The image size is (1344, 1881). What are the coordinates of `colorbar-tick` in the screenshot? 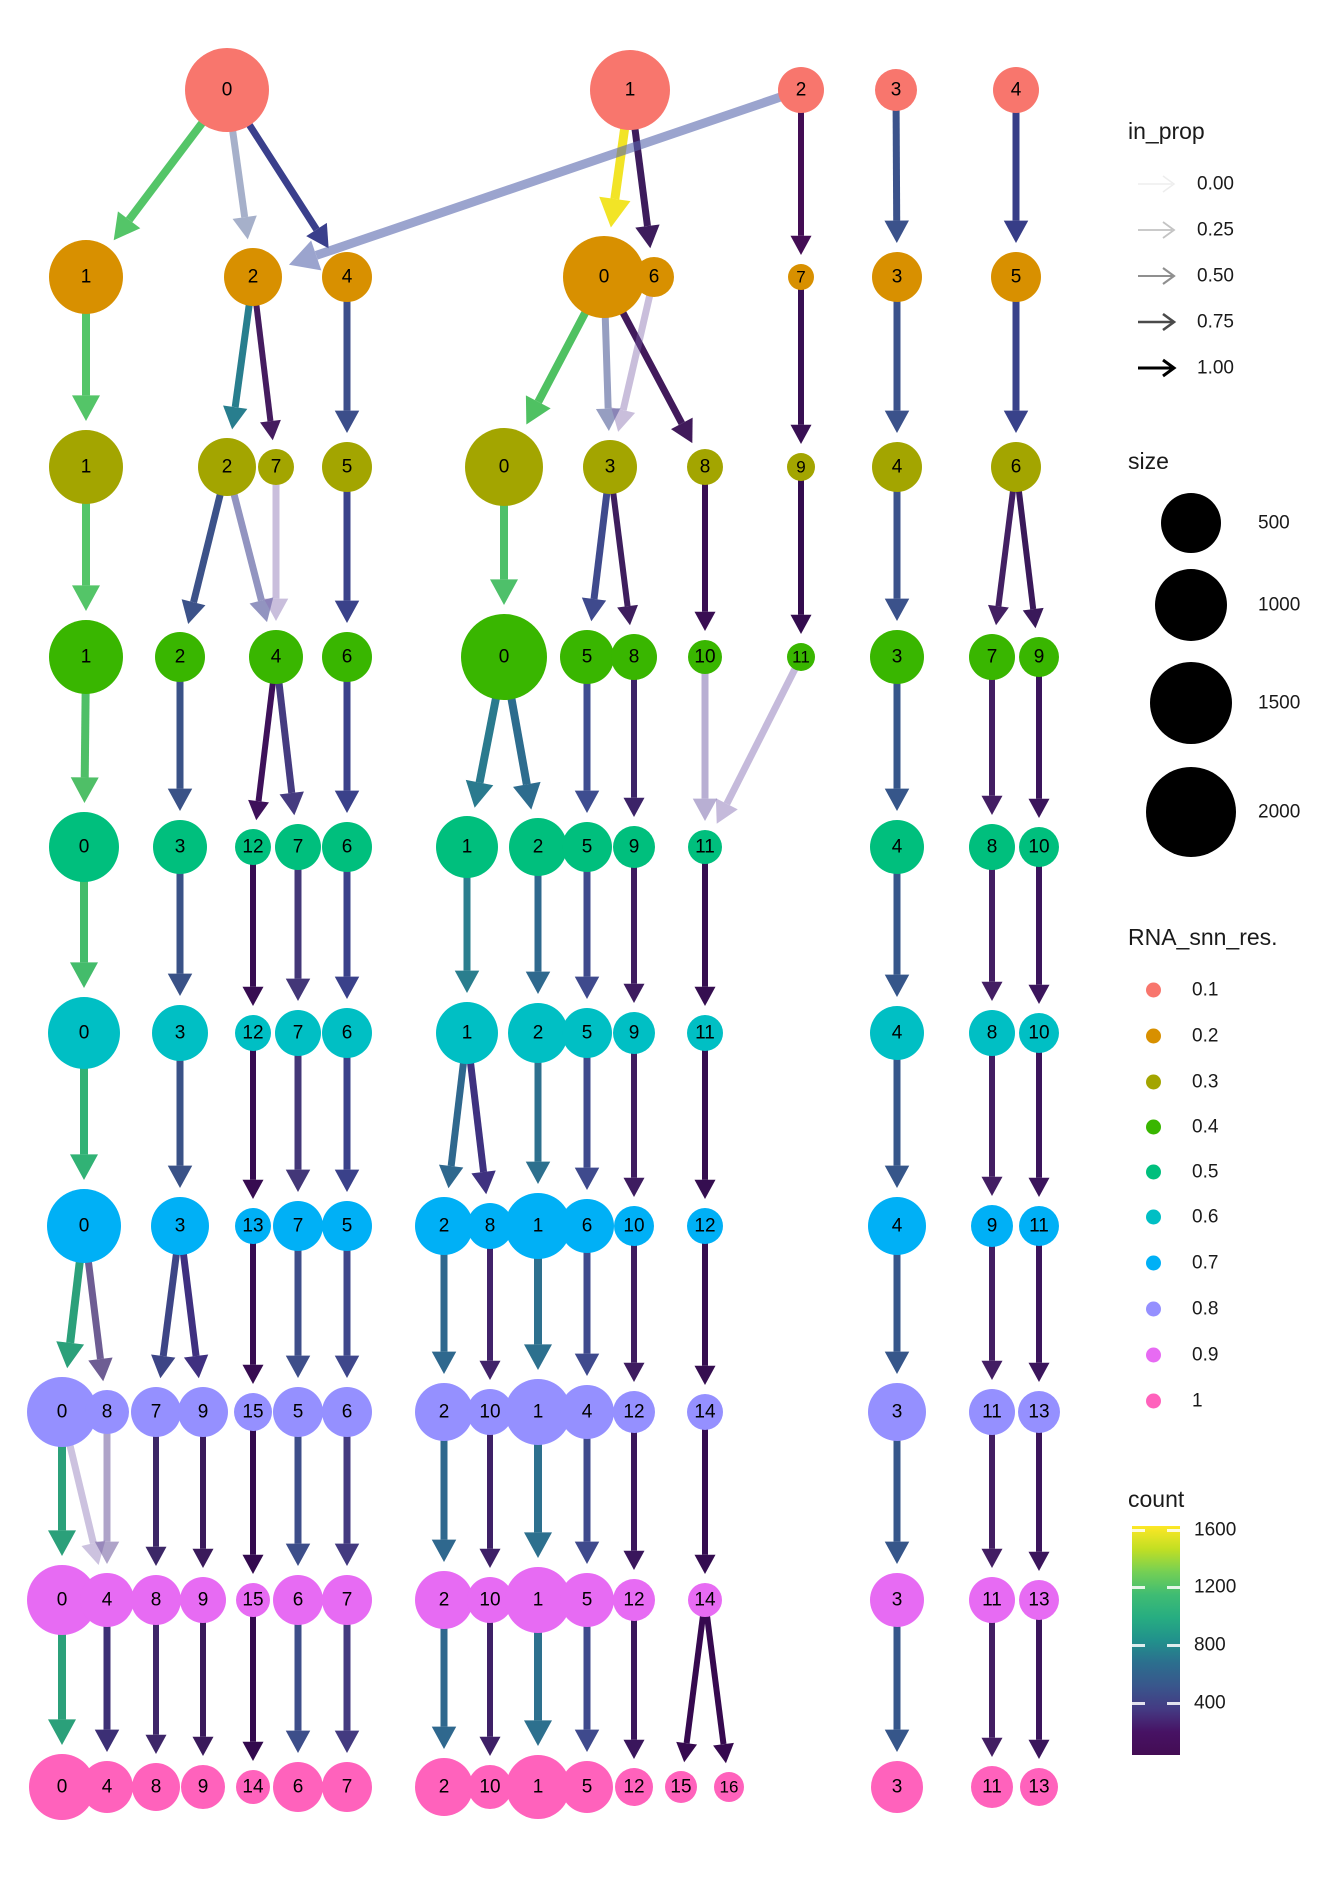 It's located at (1173, 1703).